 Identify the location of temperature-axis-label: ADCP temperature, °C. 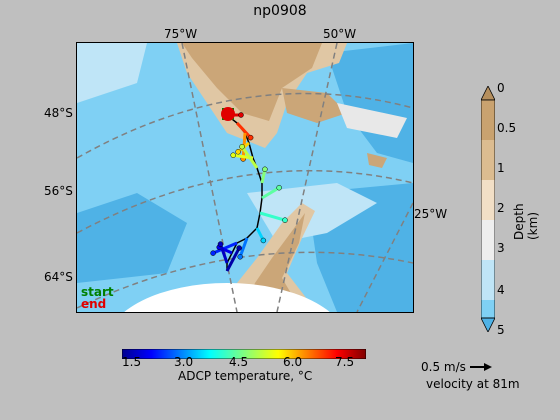
(245, 376).